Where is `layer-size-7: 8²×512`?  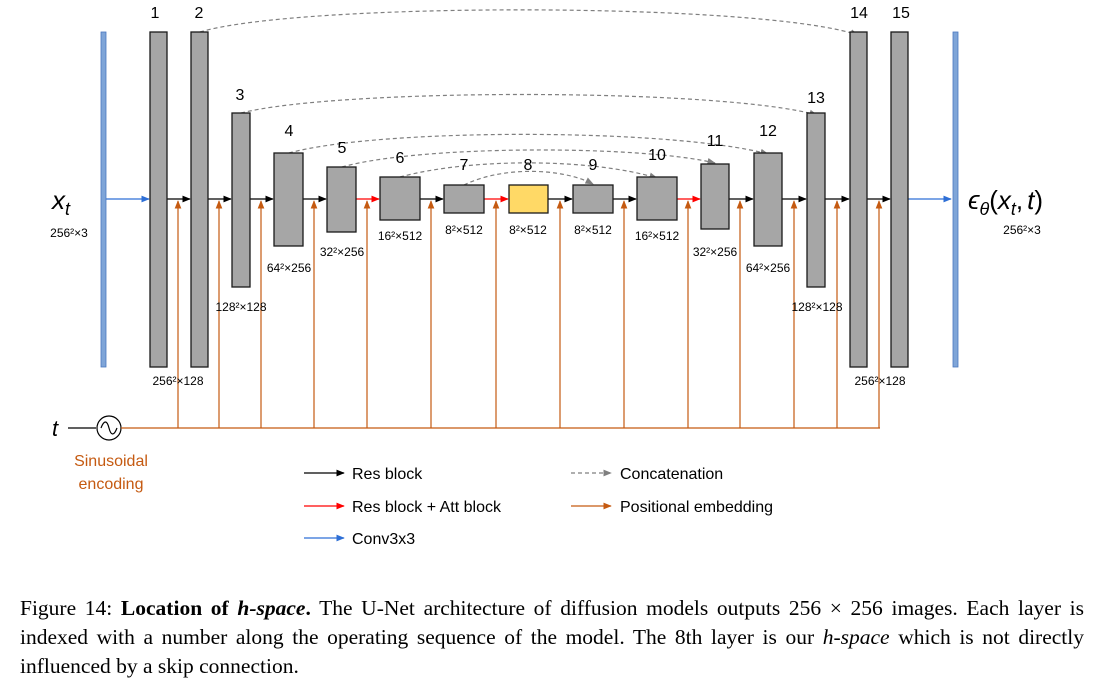 layer-size-7: 8²×512 is located at coordinates (464, 230).